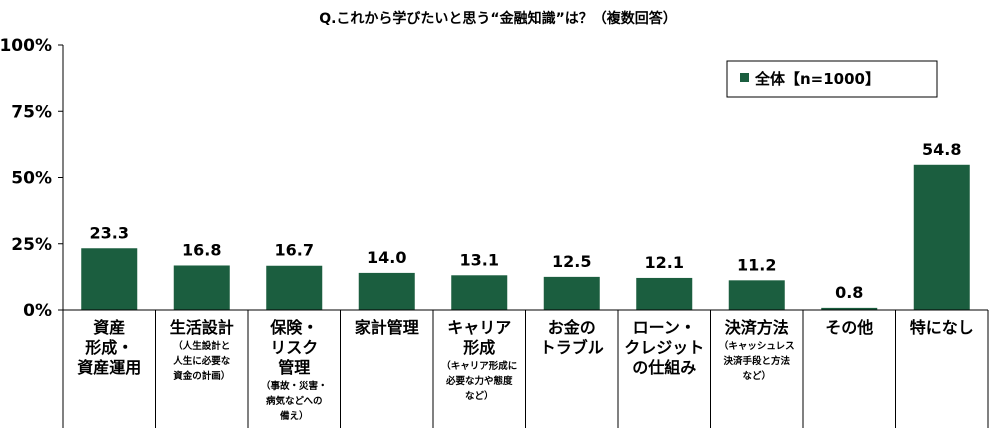  Describe the element at coordinates (294, 416) in the screenshot. I see `category-sublabel: 備え）` at that location.